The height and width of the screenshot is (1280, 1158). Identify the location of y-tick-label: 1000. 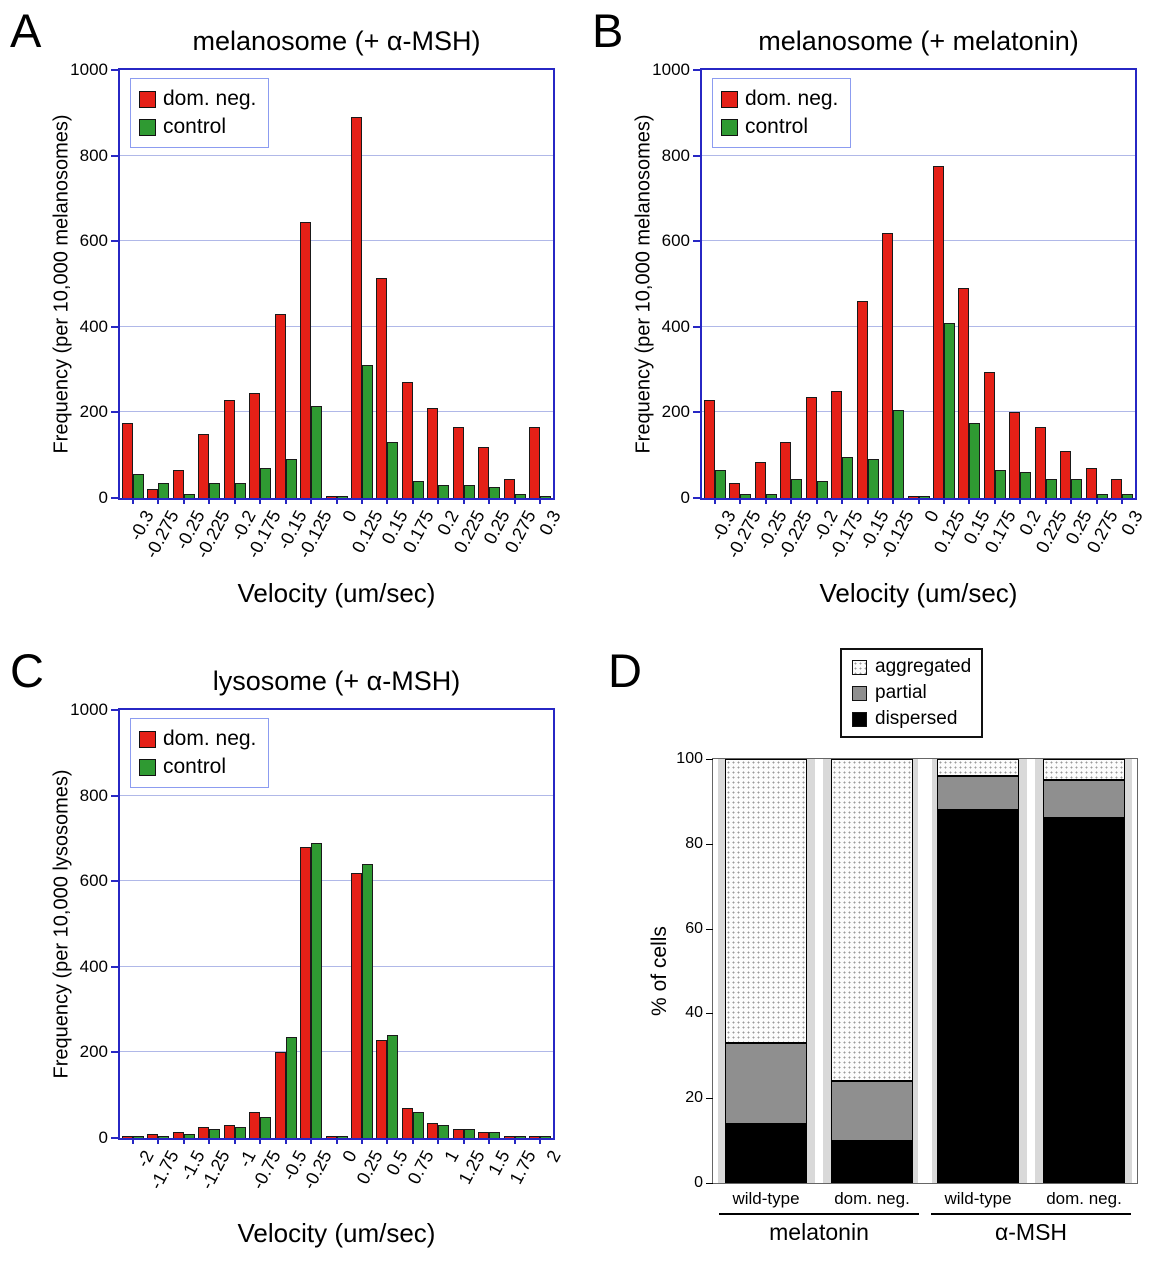
(89, 709).